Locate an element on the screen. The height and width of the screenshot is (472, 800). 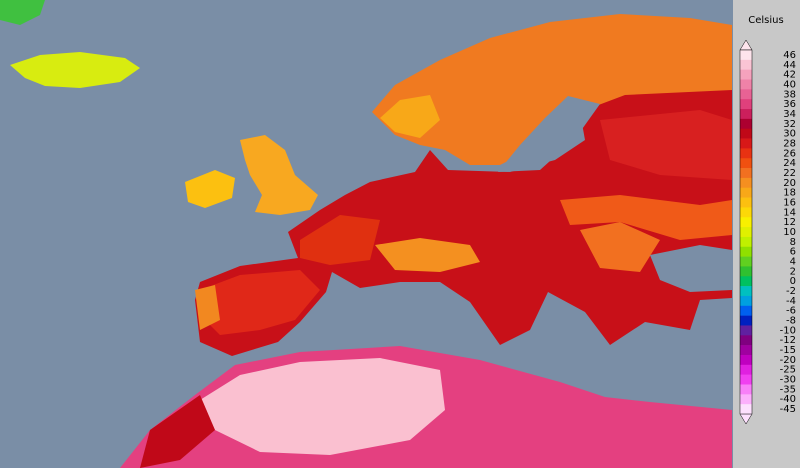
balkans-hot is located at coordinates (620, 247).